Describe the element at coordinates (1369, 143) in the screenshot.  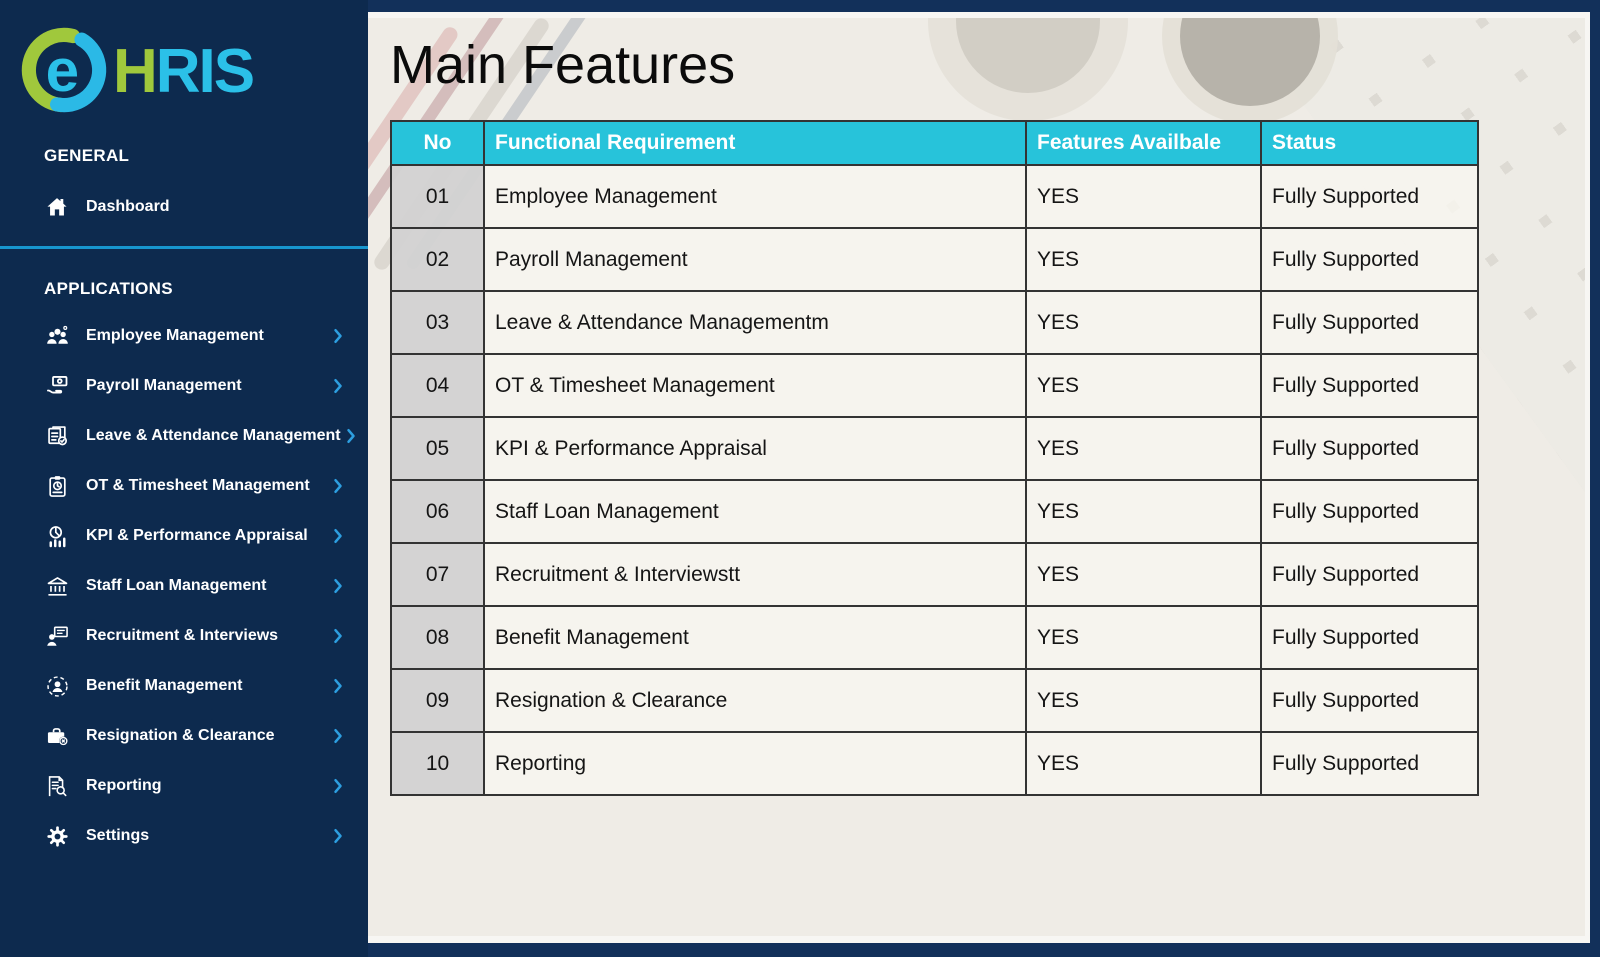
I see `column-header-status: Status` at that location.